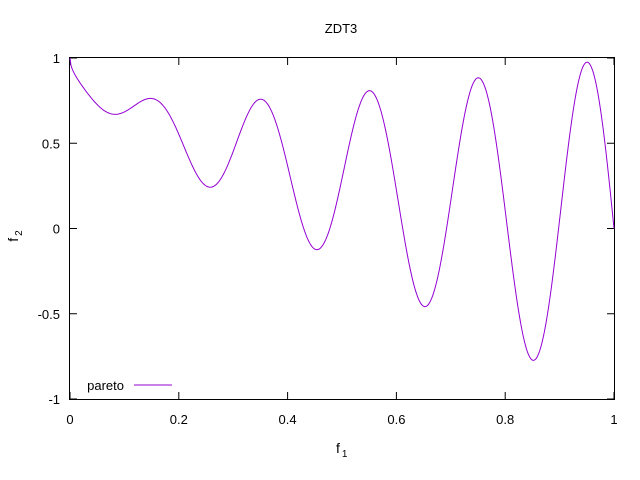  I want to click on y-axis-title: f2, so click(15, 236).